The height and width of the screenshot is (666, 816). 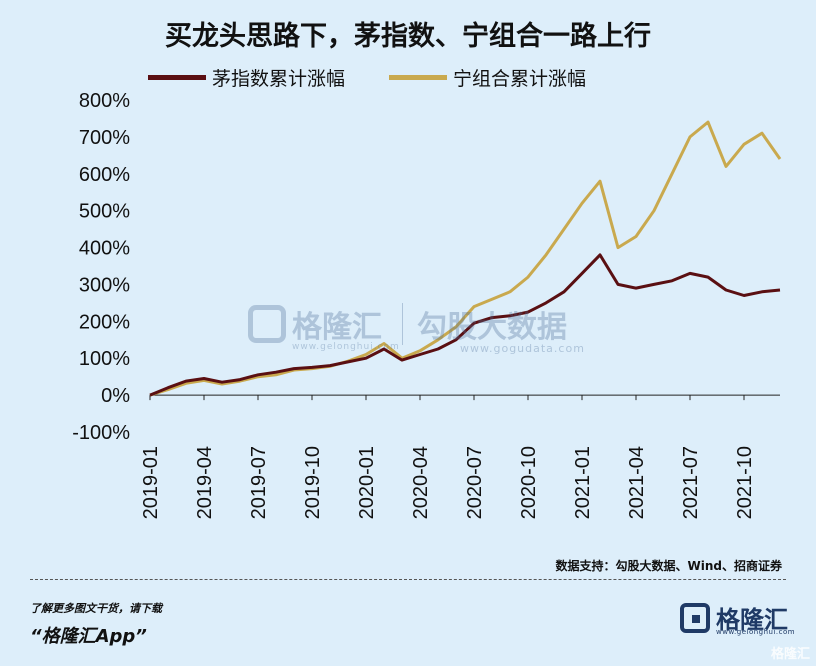 What do you see at coordinates (790, 654) in the screenshot?
I see `corner-watermark: 格隆汇` at bounding box center [790, 654].